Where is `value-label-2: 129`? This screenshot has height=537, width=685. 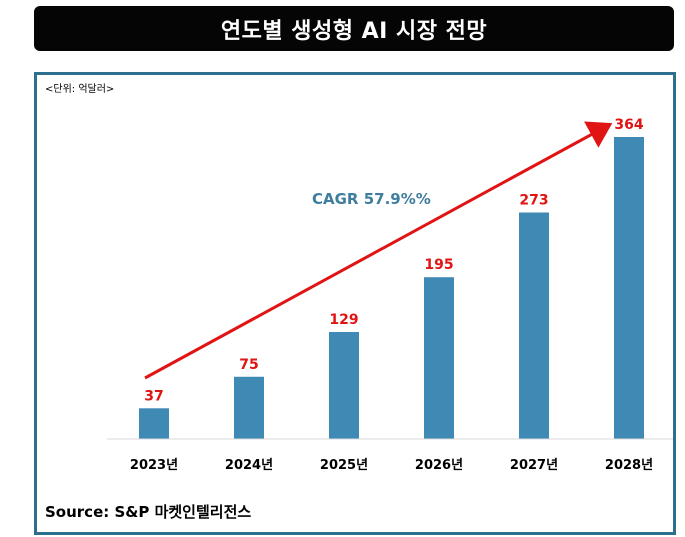 value-label-2: 129 is located at coordinates (343, 320).